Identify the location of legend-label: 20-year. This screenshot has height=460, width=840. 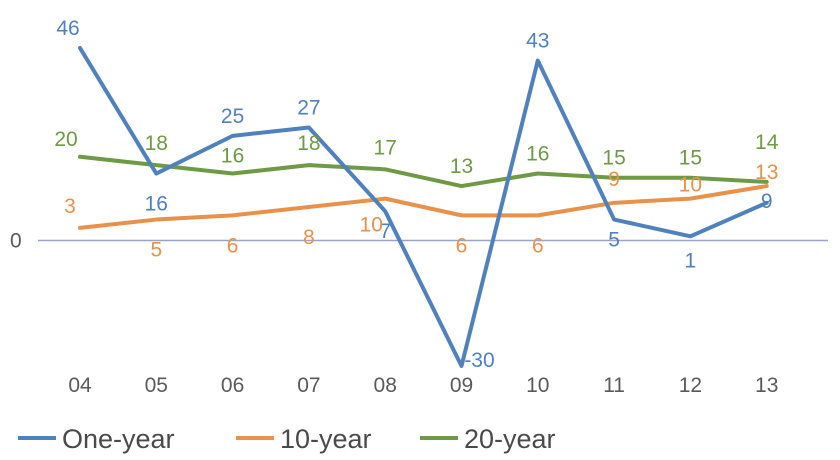
(510, 439).